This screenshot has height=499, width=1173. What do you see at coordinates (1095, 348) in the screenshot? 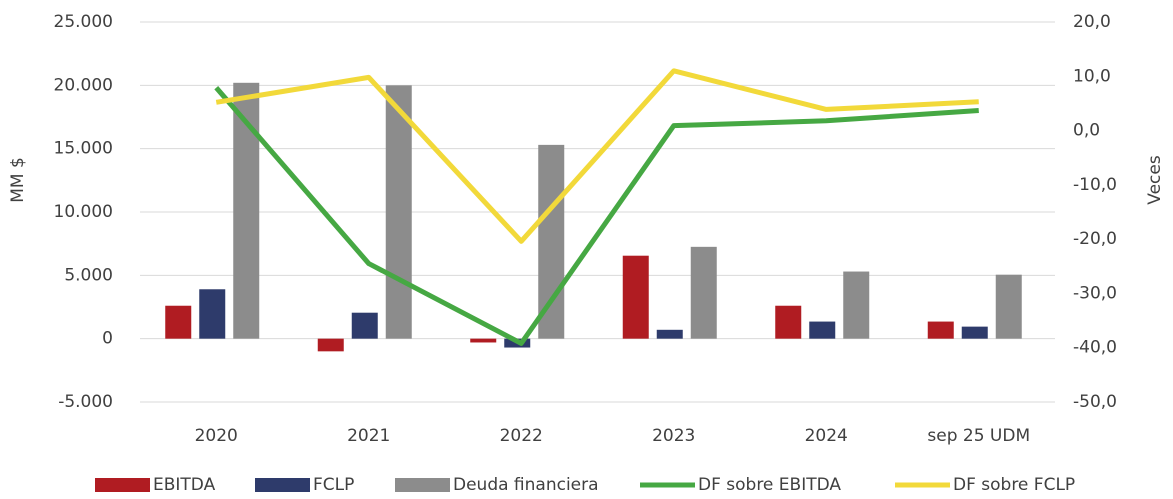
I see `y2-tick-label: -40,0` at bounding box center [1095, 348].